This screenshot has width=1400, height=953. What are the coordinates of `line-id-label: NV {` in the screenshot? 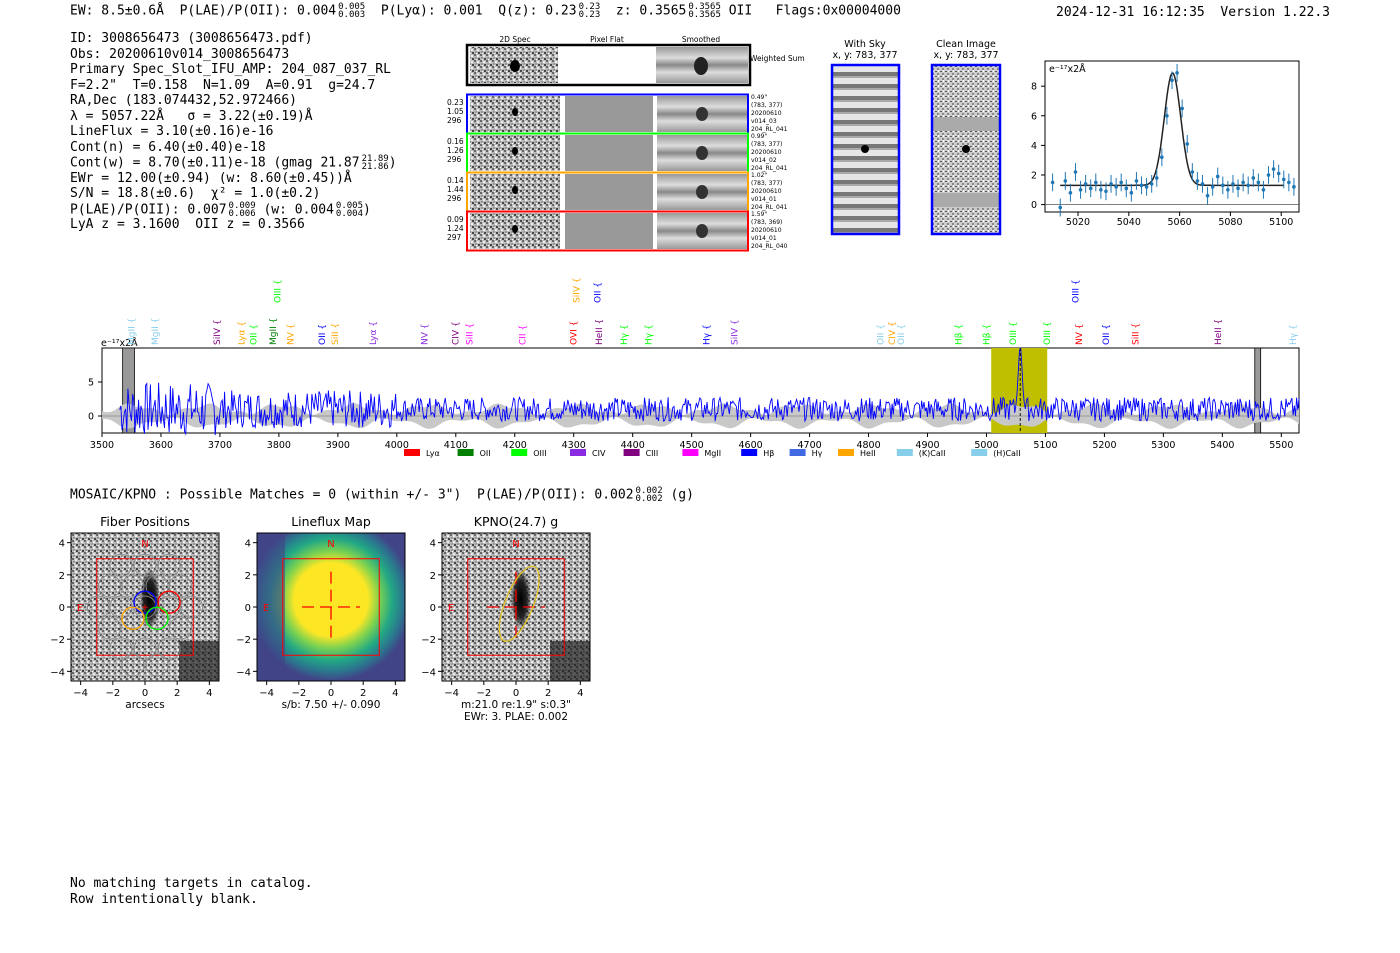 It's located at (425, 334).